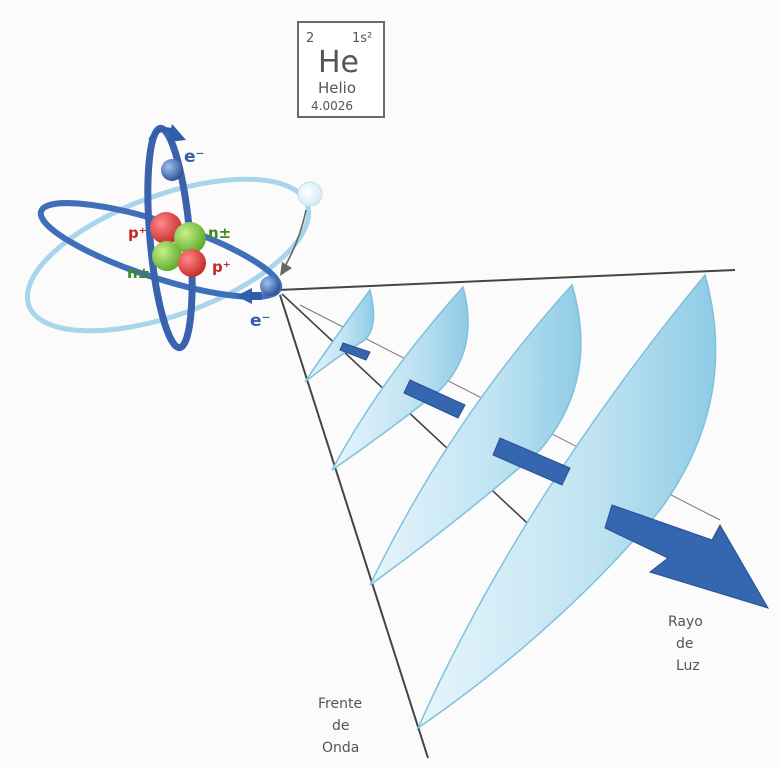  I want to click on element-tile-border, so click(341, 69).